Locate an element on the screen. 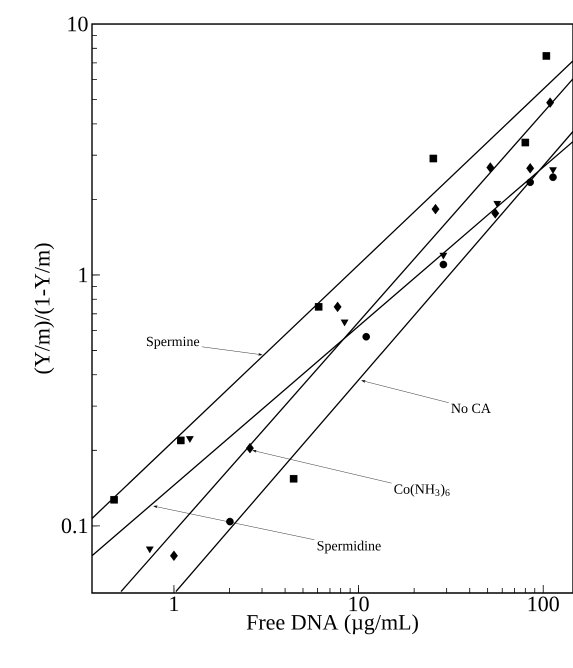 The image size is (573, 668). annotation: No CA is located at coordinates (471, 409).